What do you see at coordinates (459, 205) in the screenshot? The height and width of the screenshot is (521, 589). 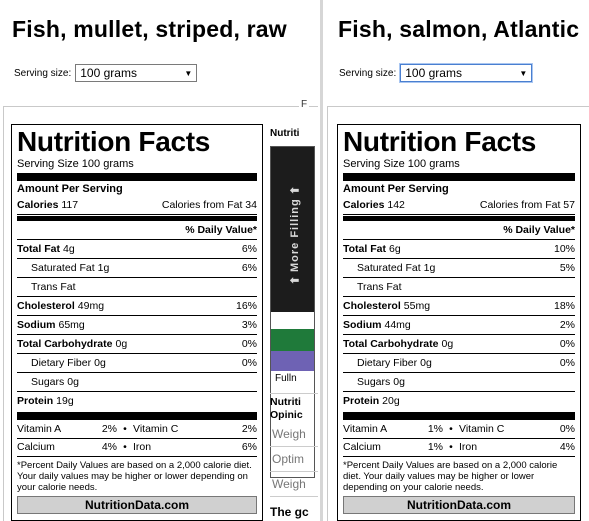 I see `calories-row: Calories 142 Calories from Fat 57` at bounding box center [459, 205].